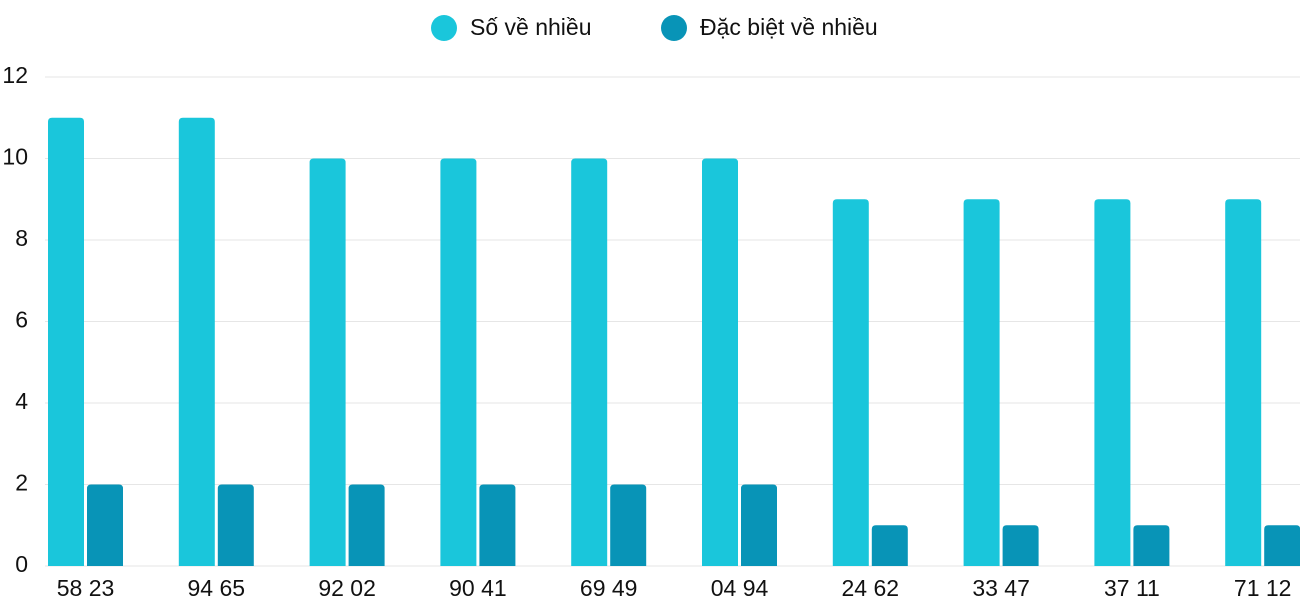 The width and height of the screenshot is (1300, 600). I want to click on x-tick-label: 94 65, so click(217, 587).